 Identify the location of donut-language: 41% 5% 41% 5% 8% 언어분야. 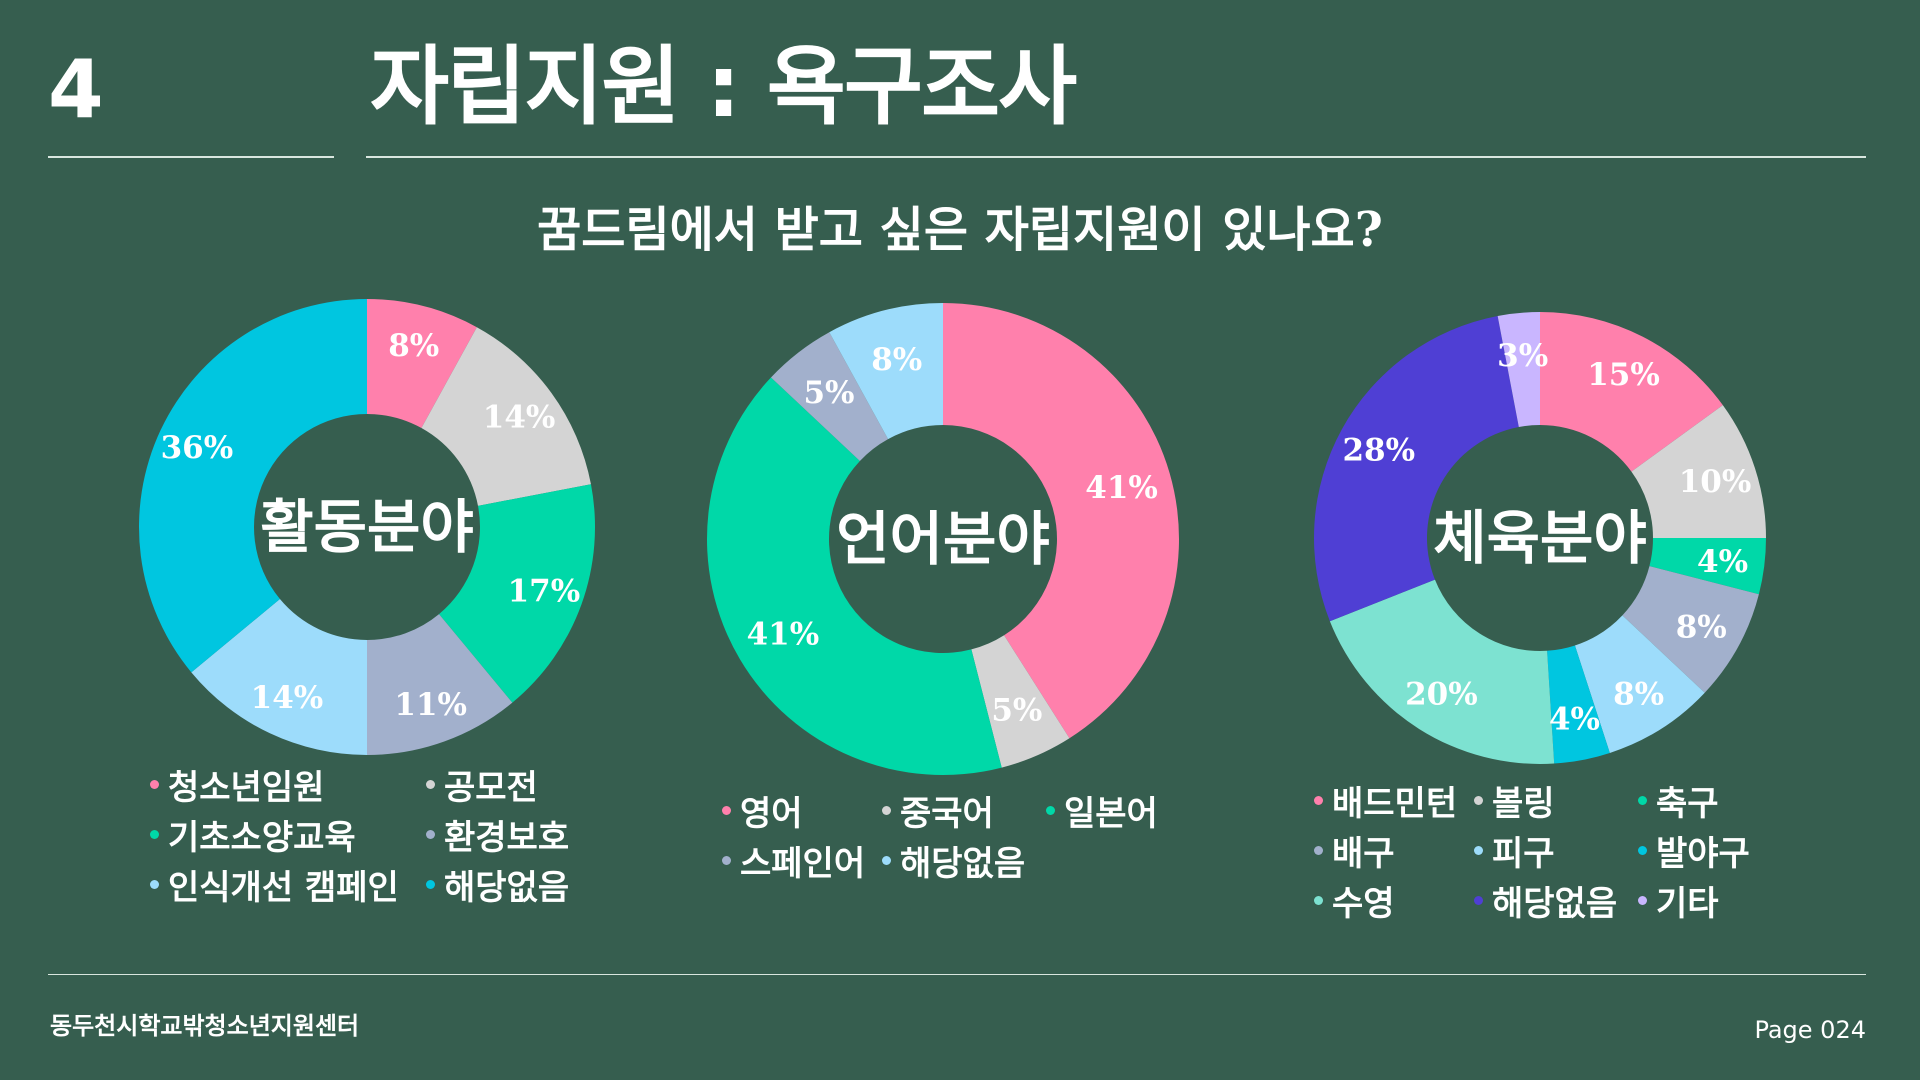
(943, 539).